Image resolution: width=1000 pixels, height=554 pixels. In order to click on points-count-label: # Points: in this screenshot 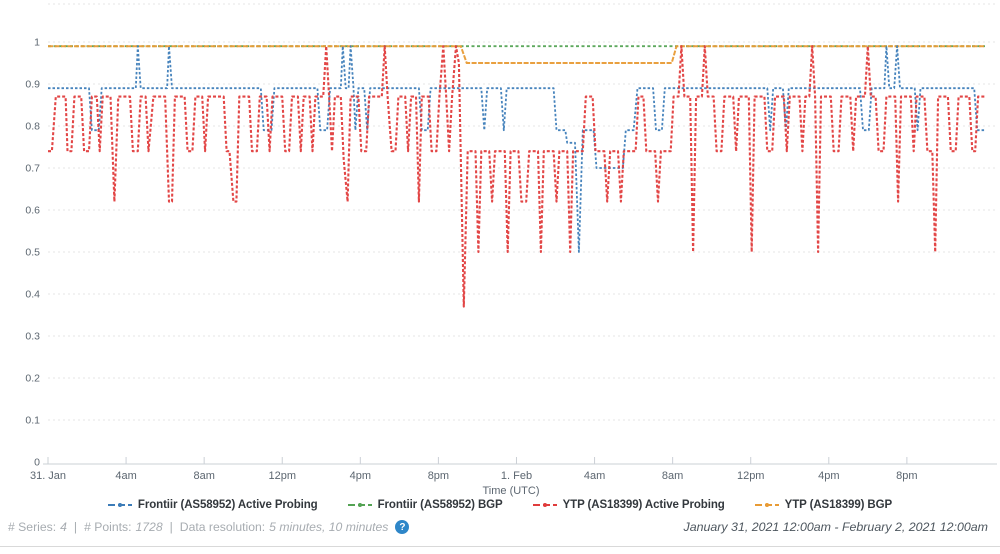, I will do `click(108, 527)`.